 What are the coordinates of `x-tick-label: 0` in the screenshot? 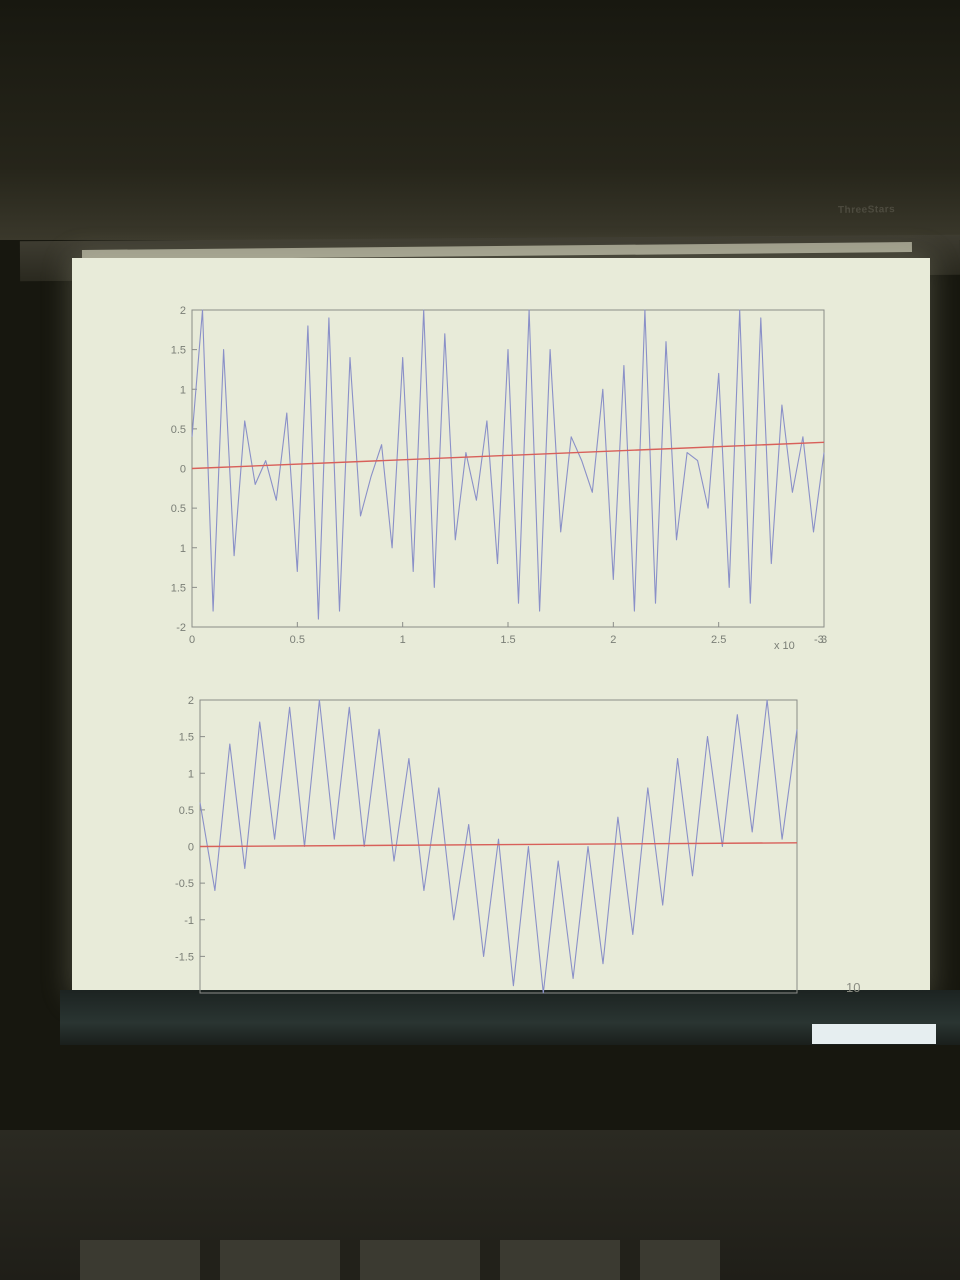 It's located at (192, 640).